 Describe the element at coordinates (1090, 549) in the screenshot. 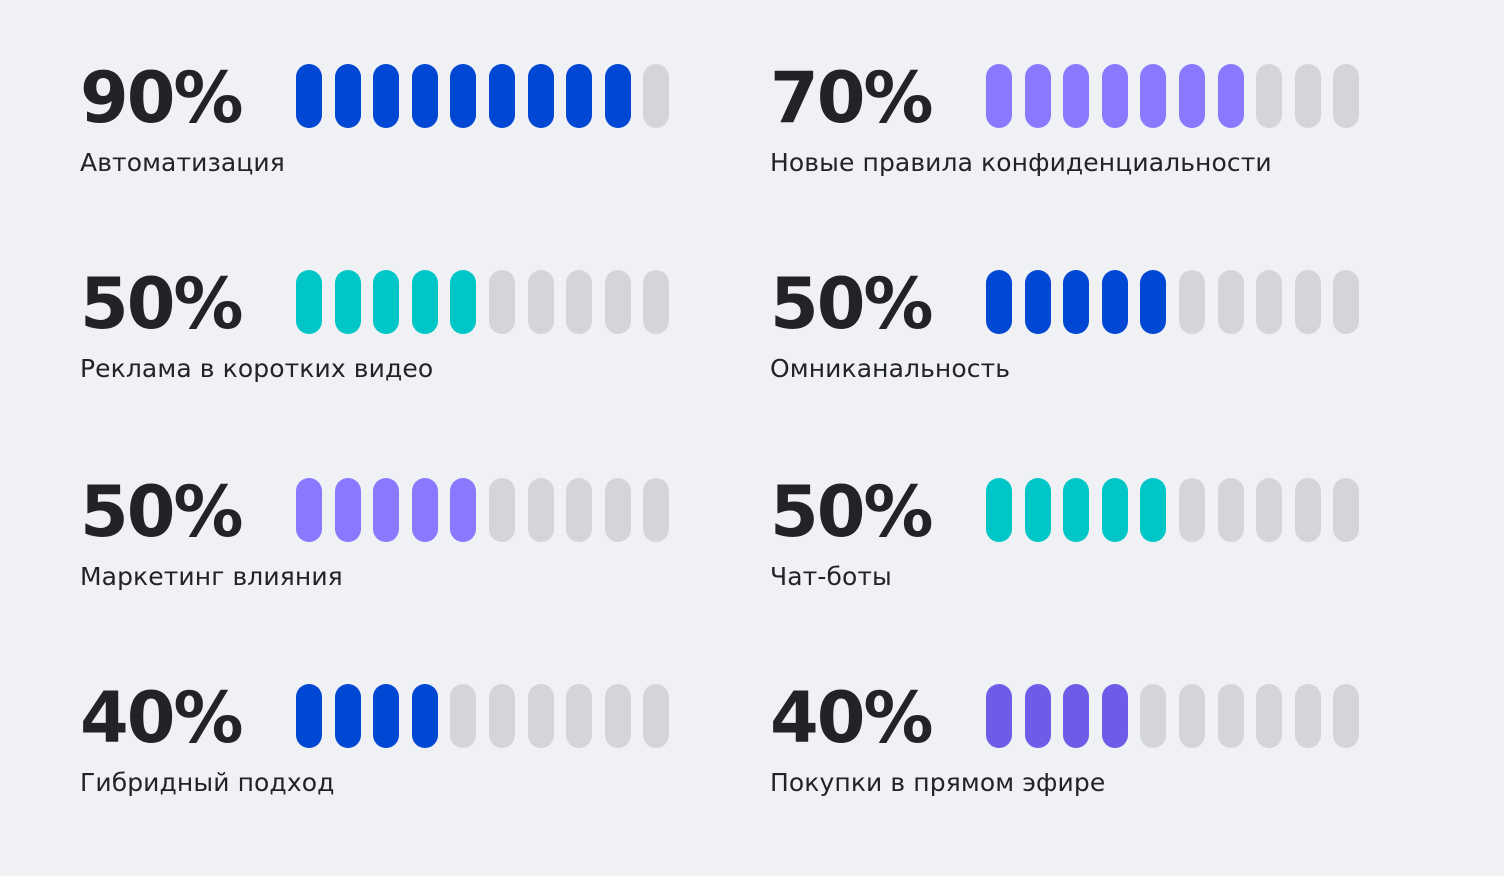

I see `stat-chatbots: 50% Чат-боты` at that location.